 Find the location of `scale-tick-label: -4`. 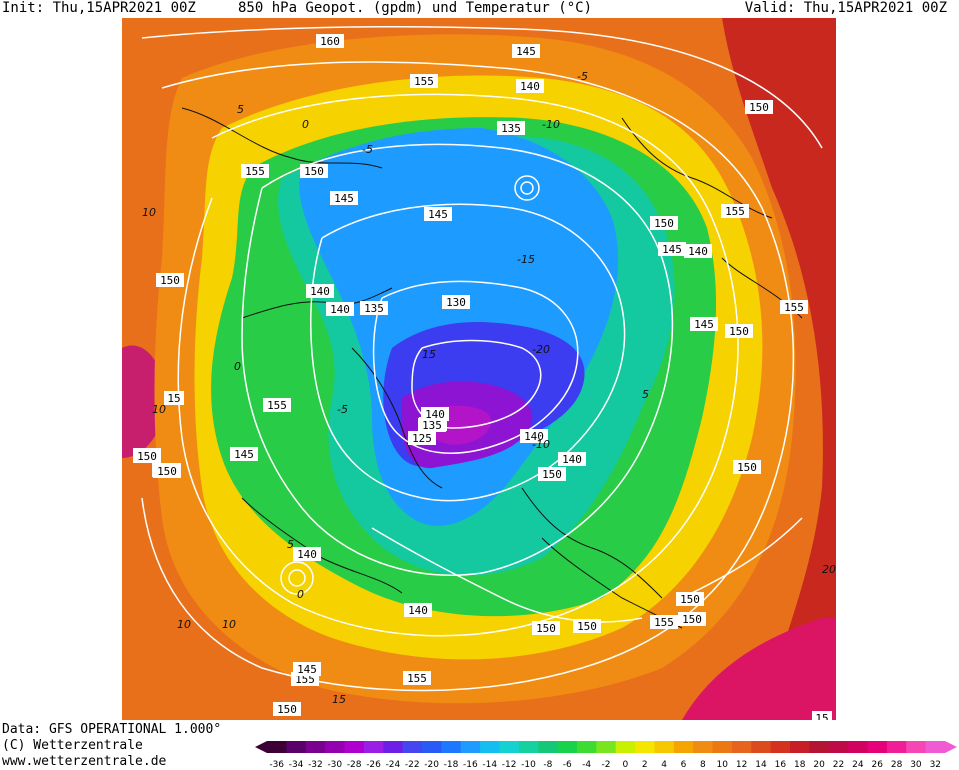

scale-tick-label: -4 is located at coordinates (586, 765).